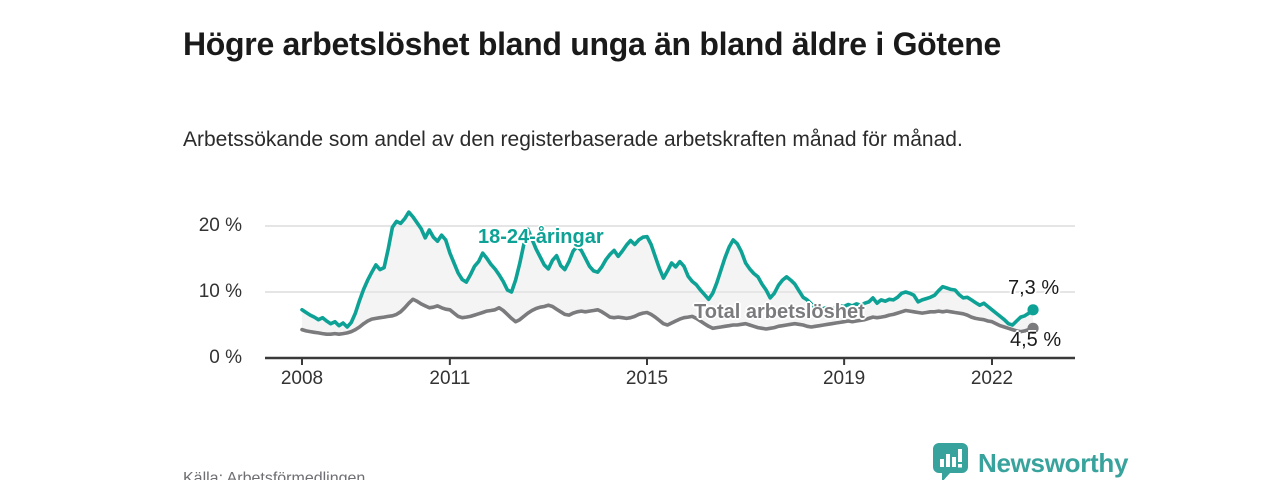  Describe the element at coordinates (274, 475) in the screenshot. I see `source-note: Källa: Arbetsförmedlingen` at that location.